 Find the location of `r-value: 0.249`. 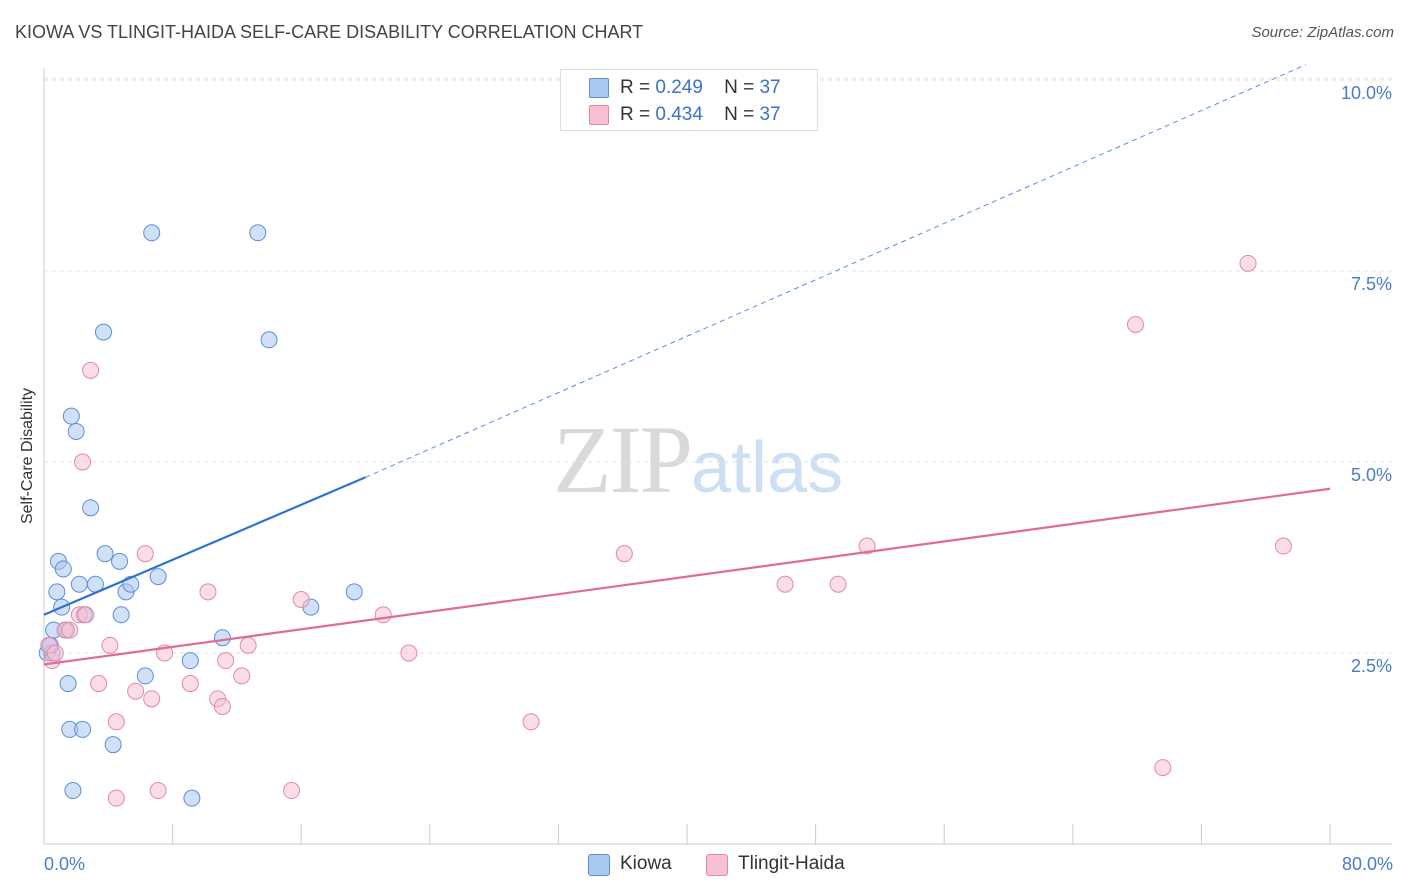

r-value: 0.249 is located at coordinates (679, 87).